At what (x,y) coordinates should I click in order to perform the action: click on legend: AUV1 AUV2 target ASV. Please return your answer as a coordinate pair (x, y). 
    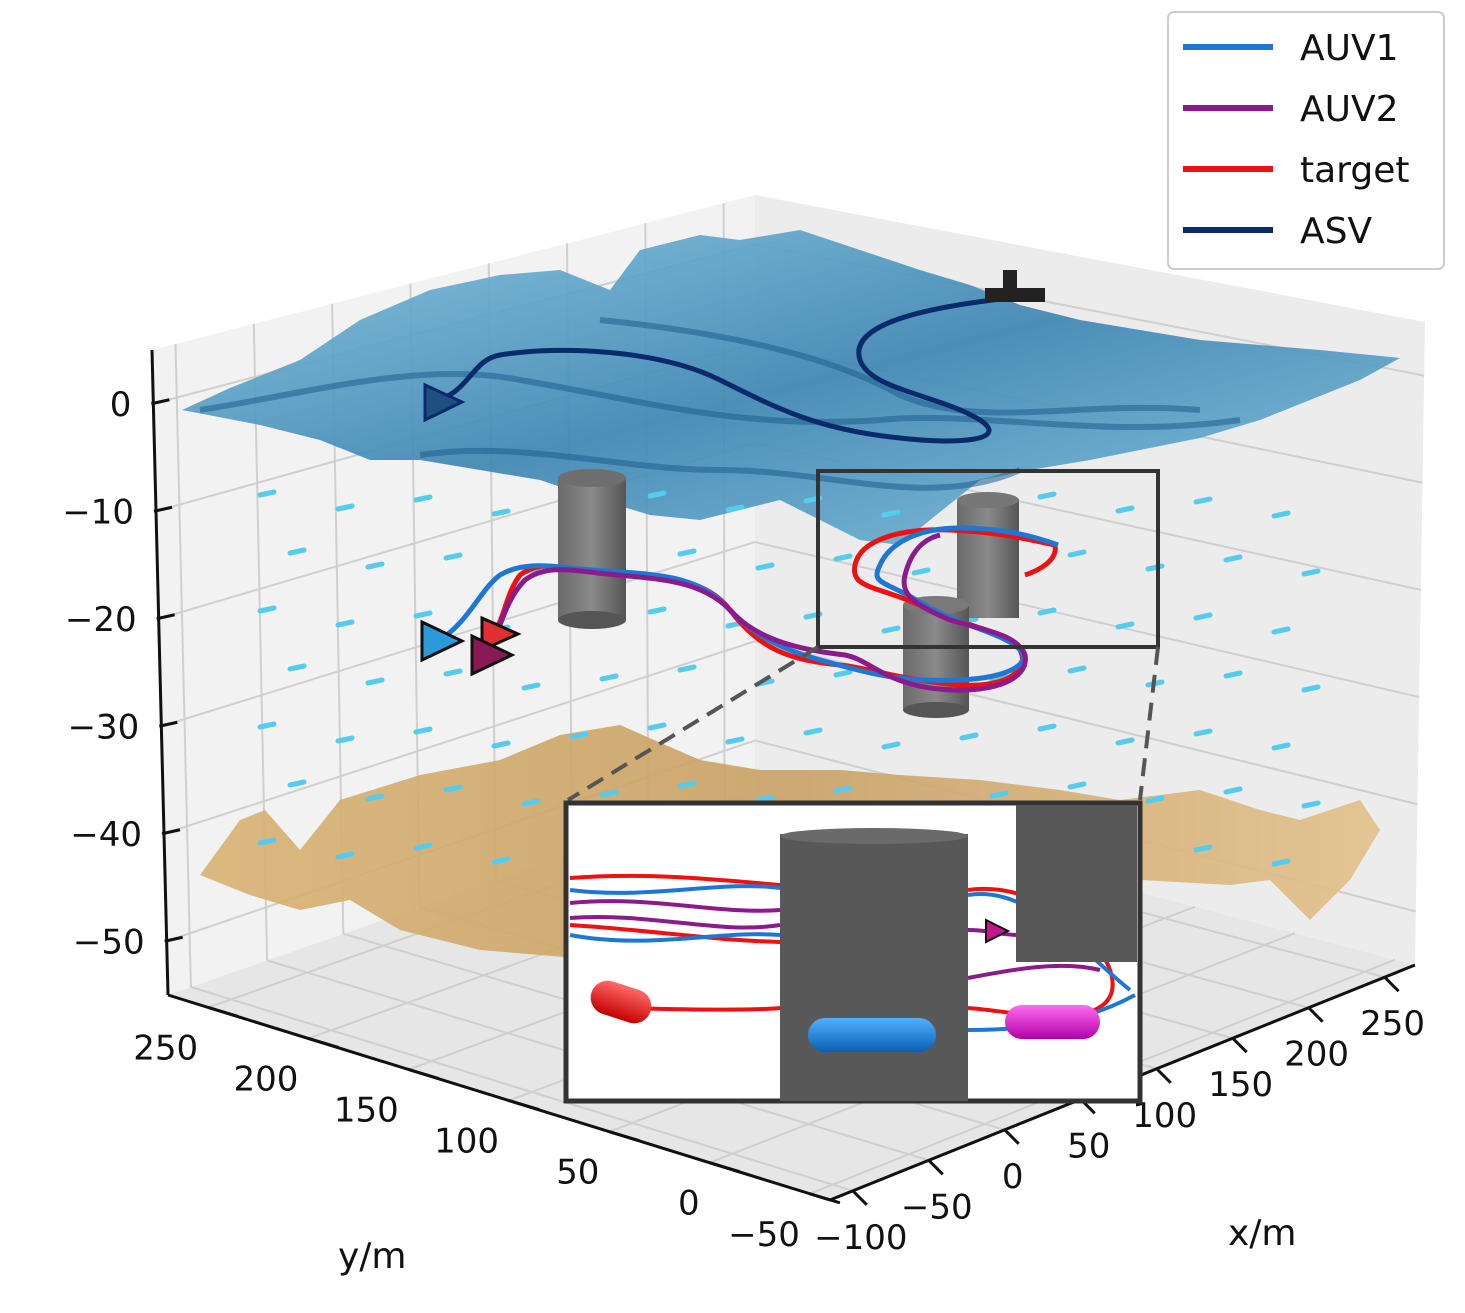
    Looking at the image, I should click on (1306, 140).